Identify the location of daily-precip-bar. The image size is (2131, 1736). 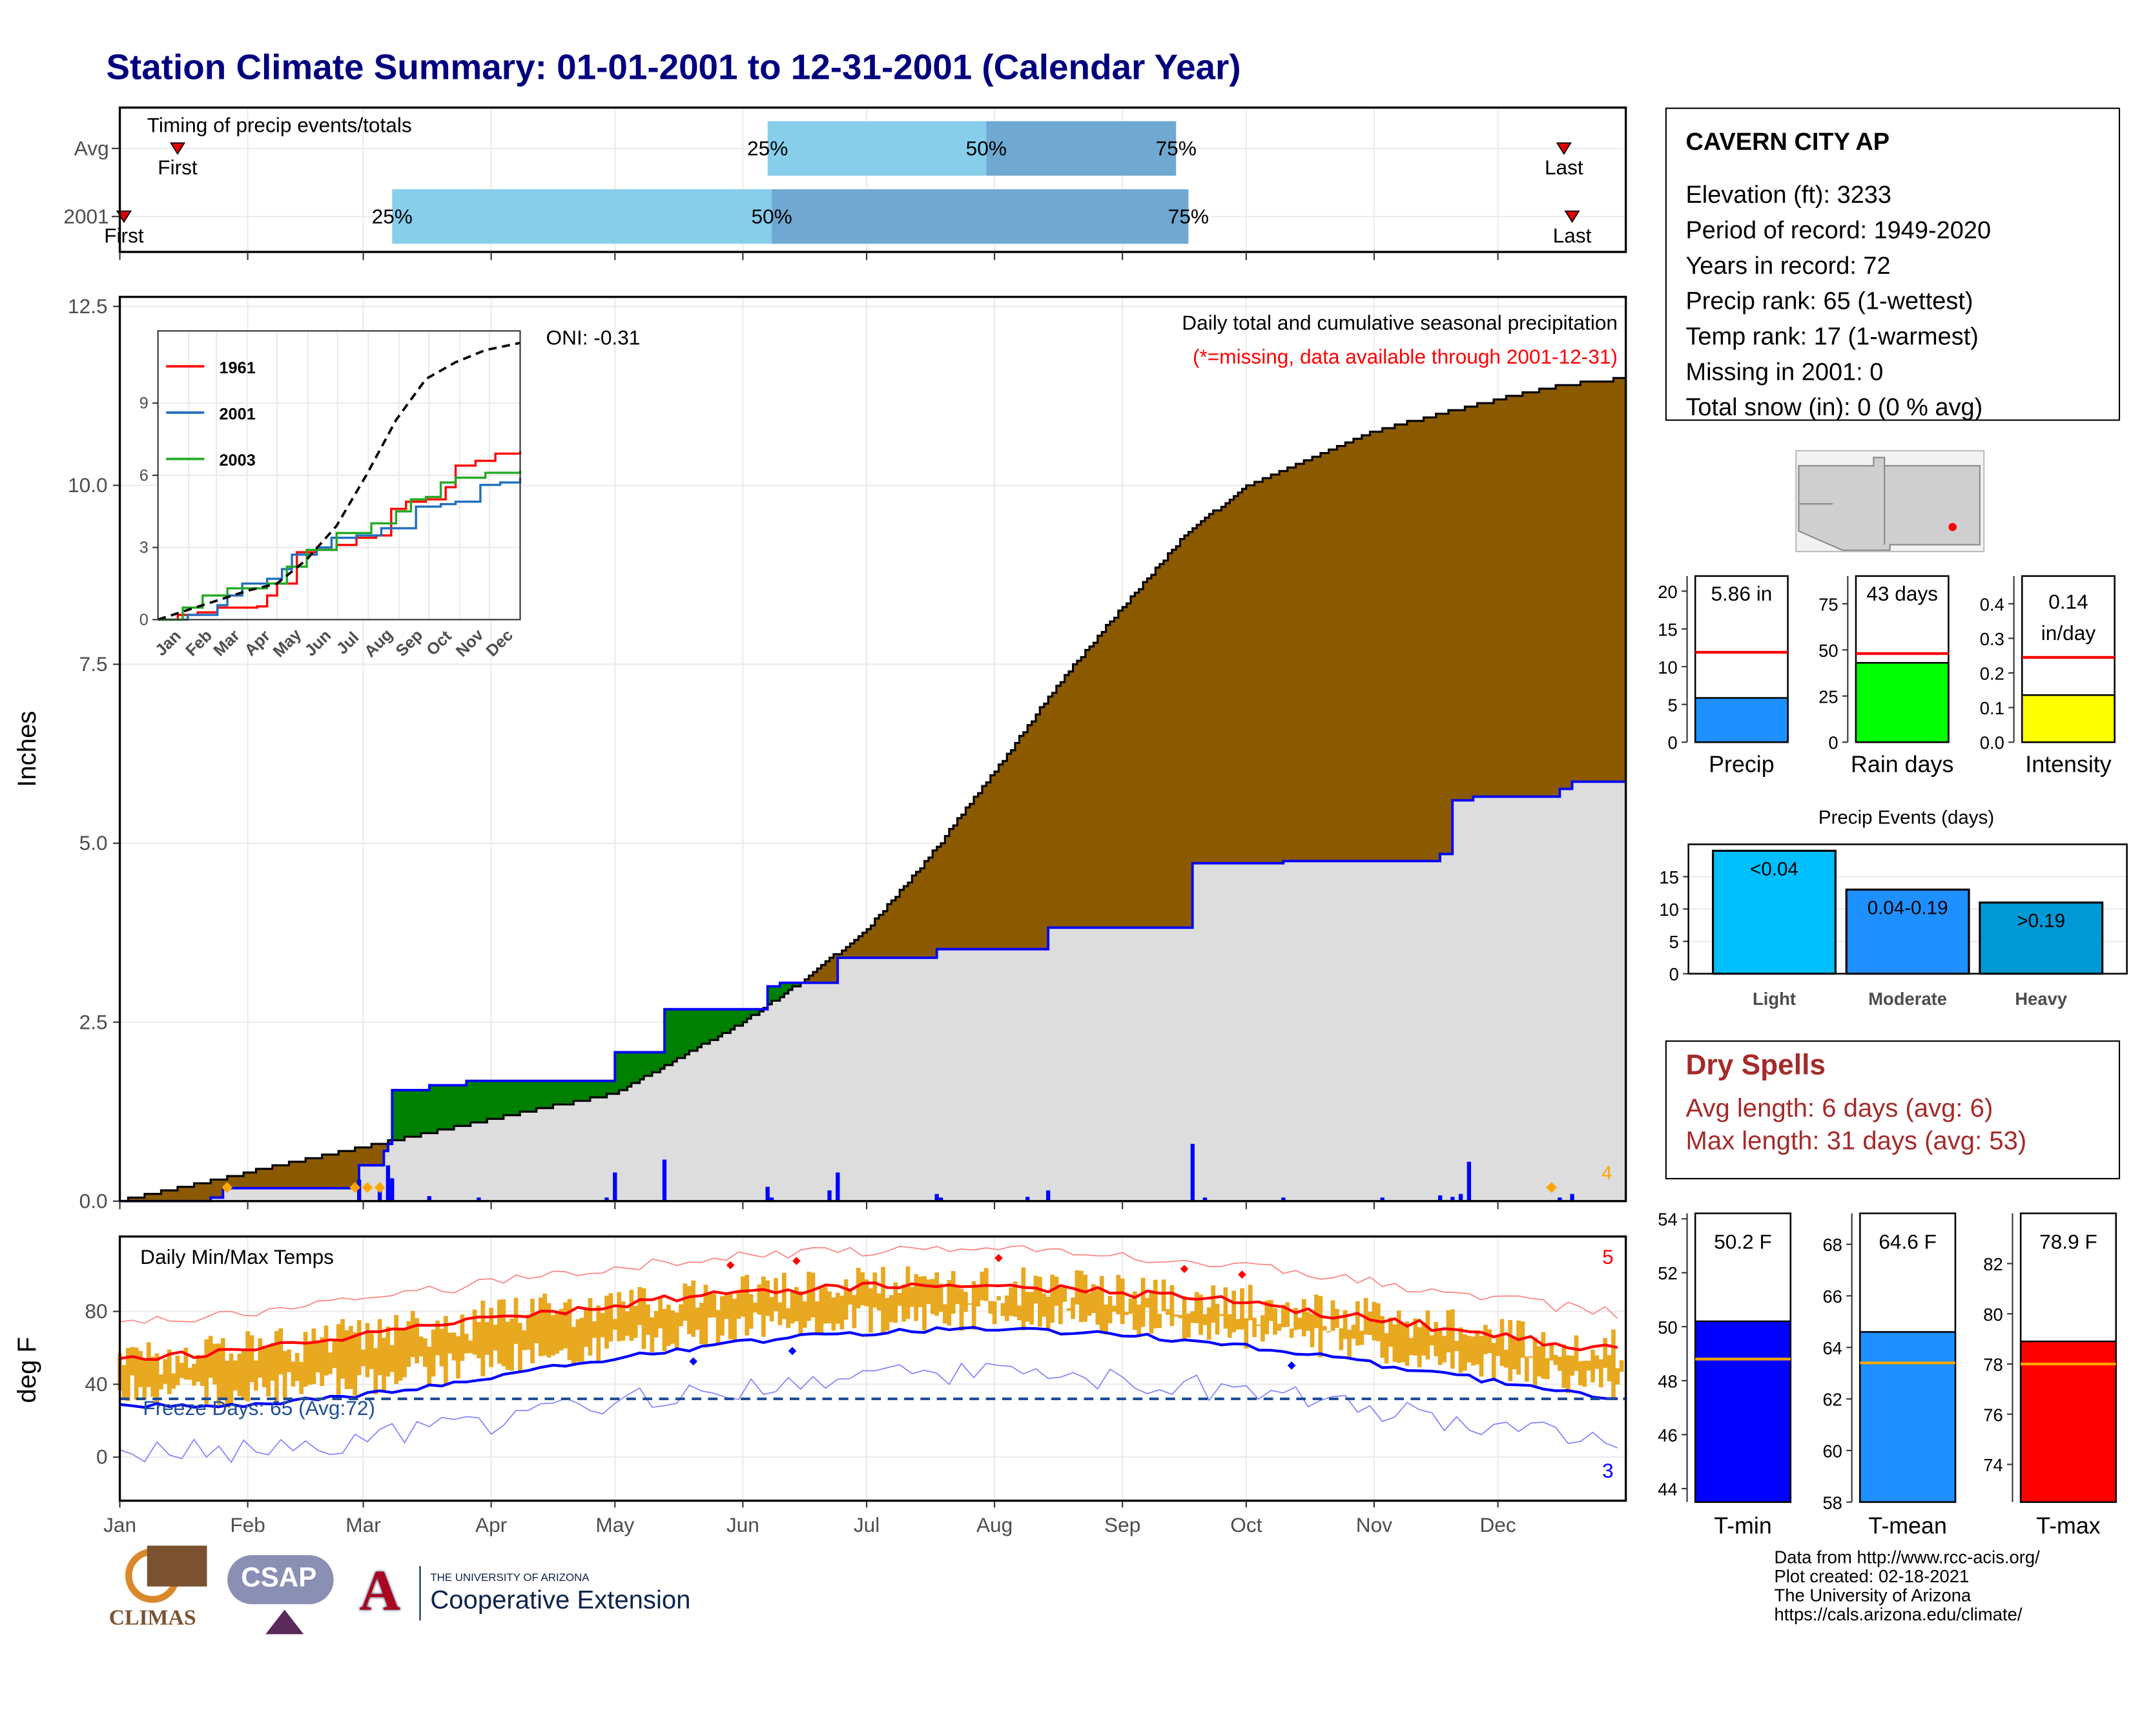
(1572, 1197).